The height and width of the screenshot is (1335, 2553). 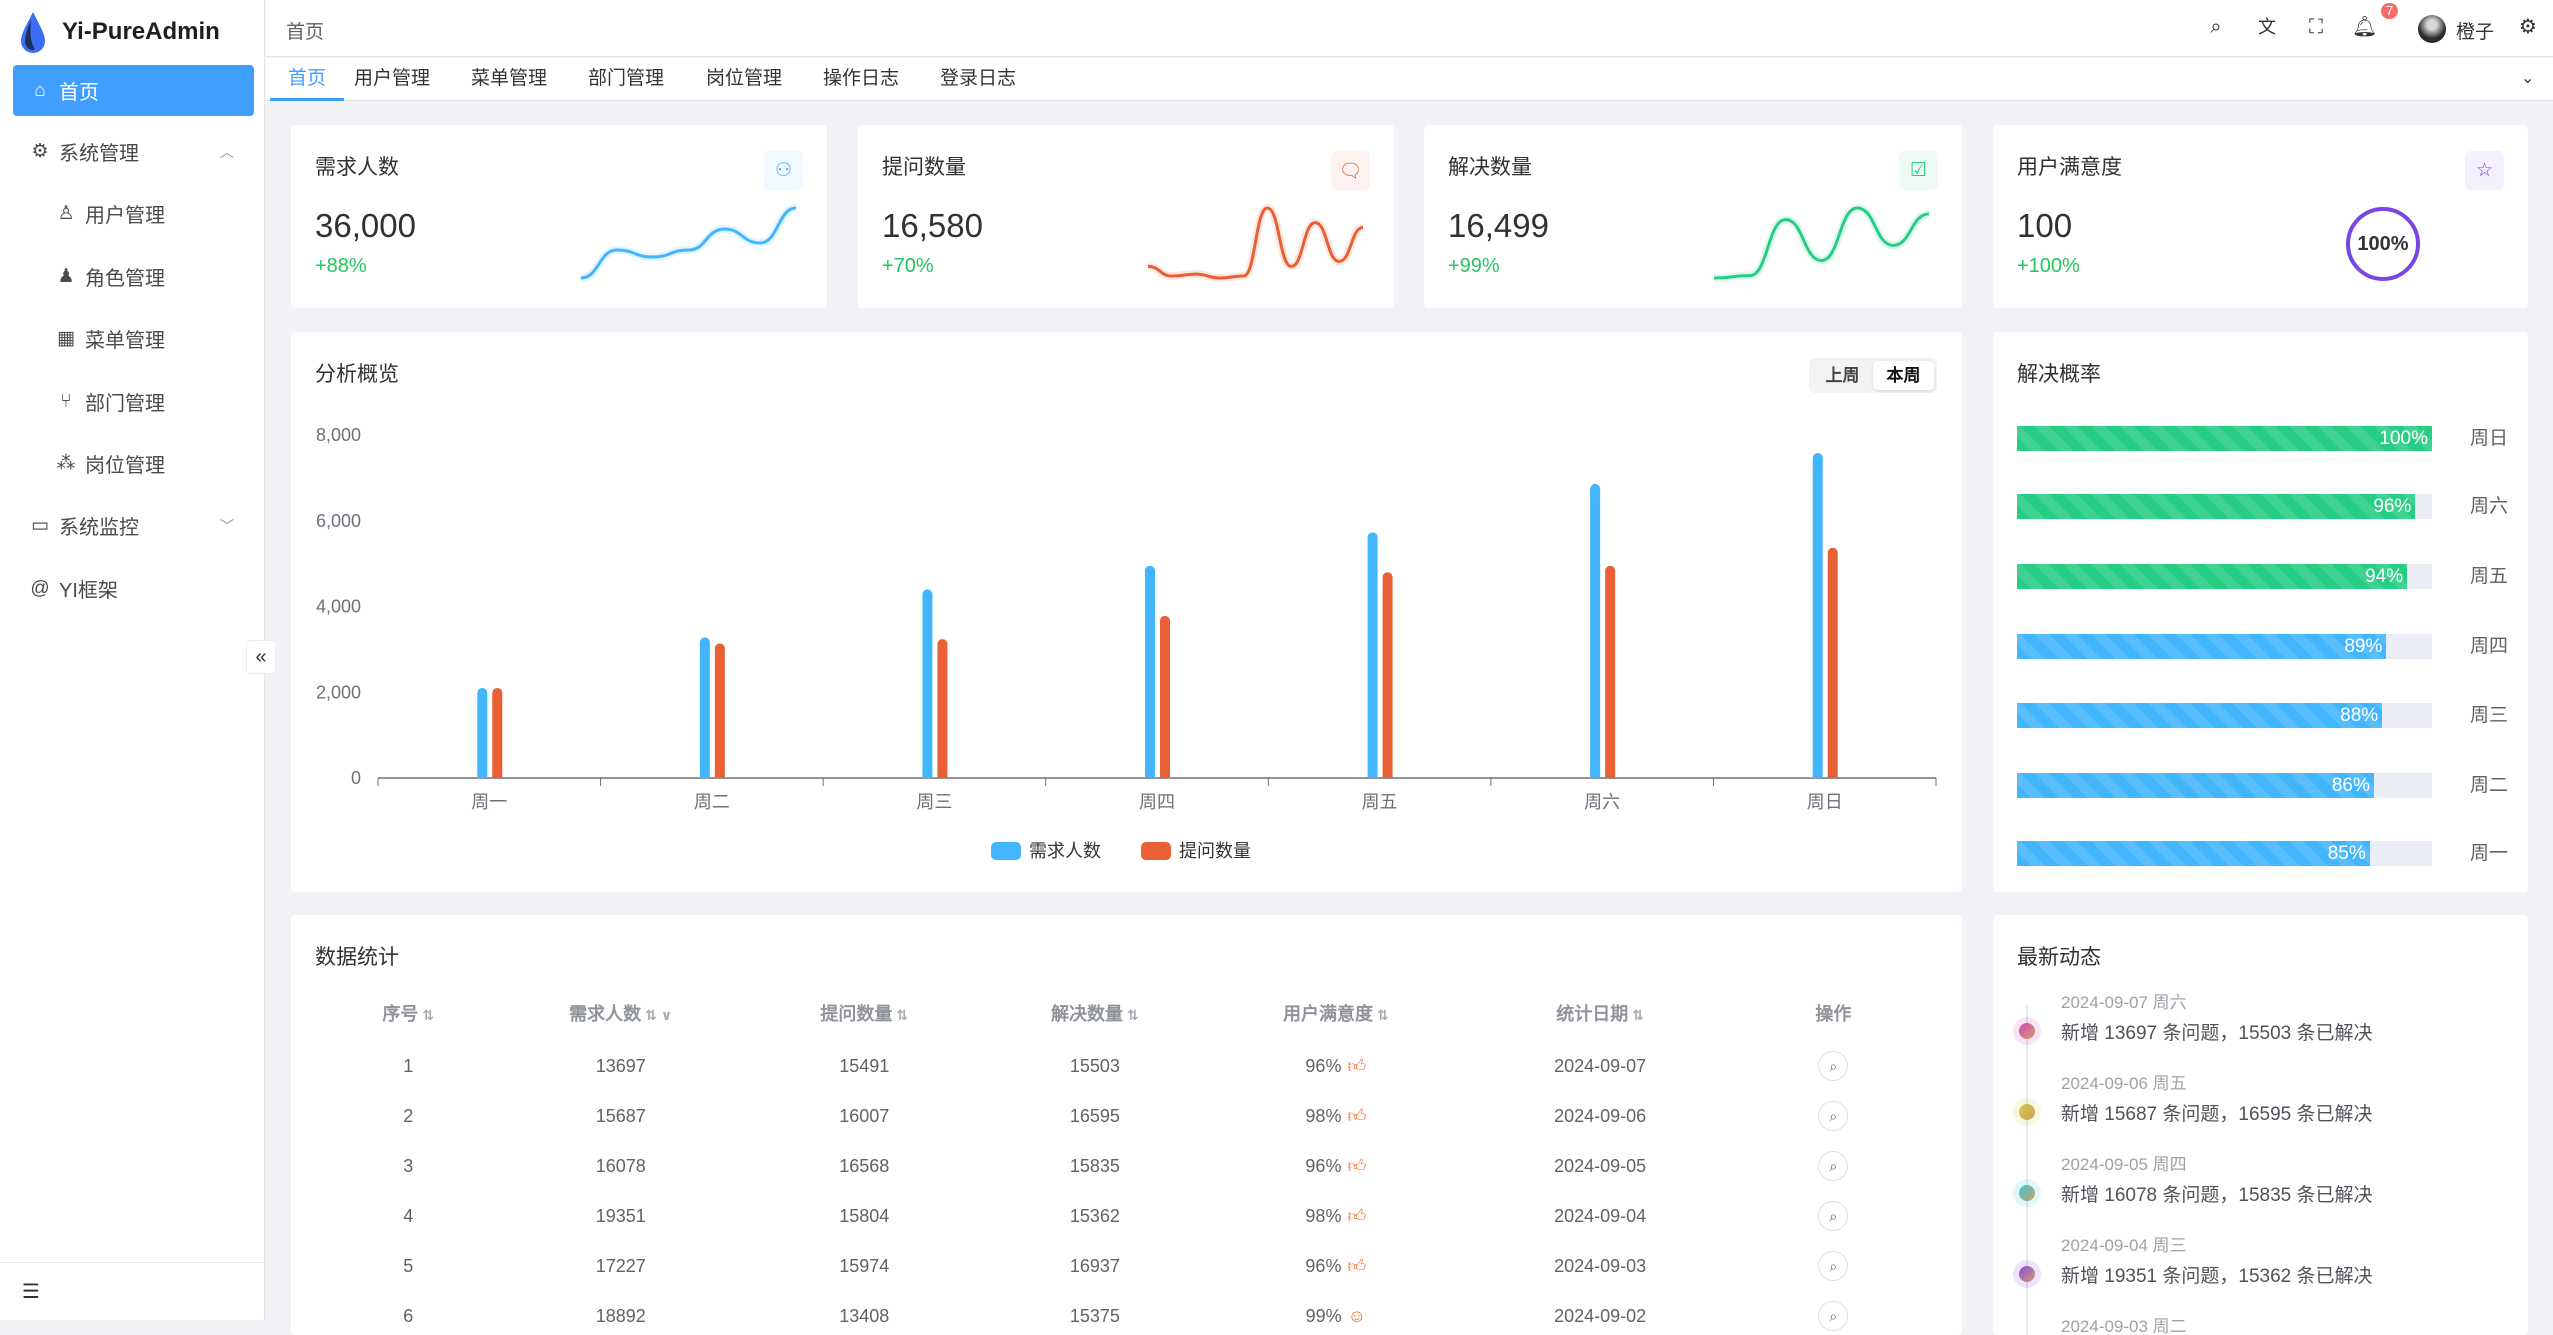 I want to click on app-title: Yi-PureAdmin, so click(x=141, y=31).